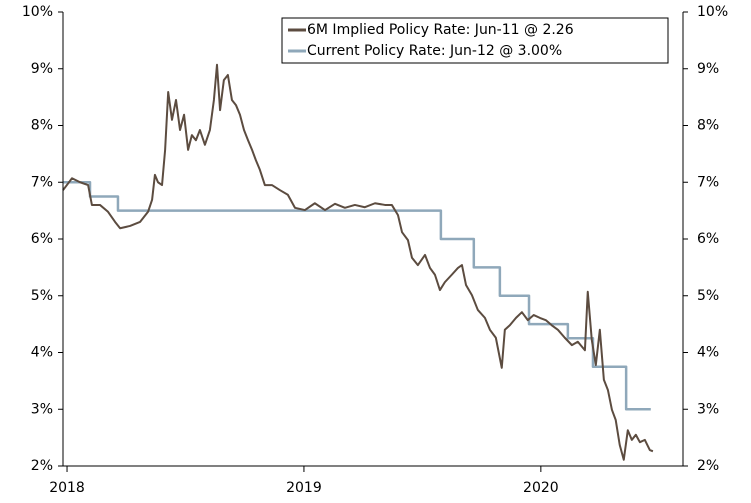 This screenshot has height=503, width=751. I want to click on y2-tick-label: 8%, so click(708, 126).